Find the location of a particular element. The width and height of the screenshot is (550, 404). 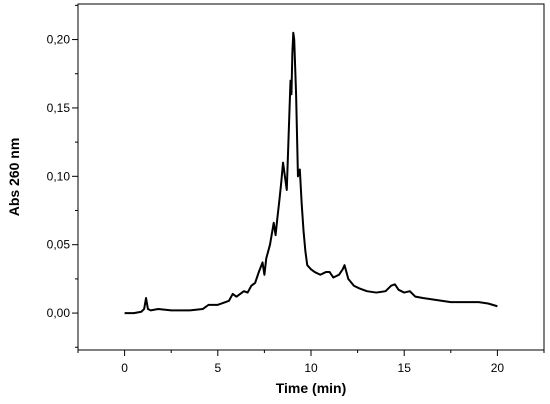

y-axis-label: Abs 260 nm is located at coordinates (14, 177).